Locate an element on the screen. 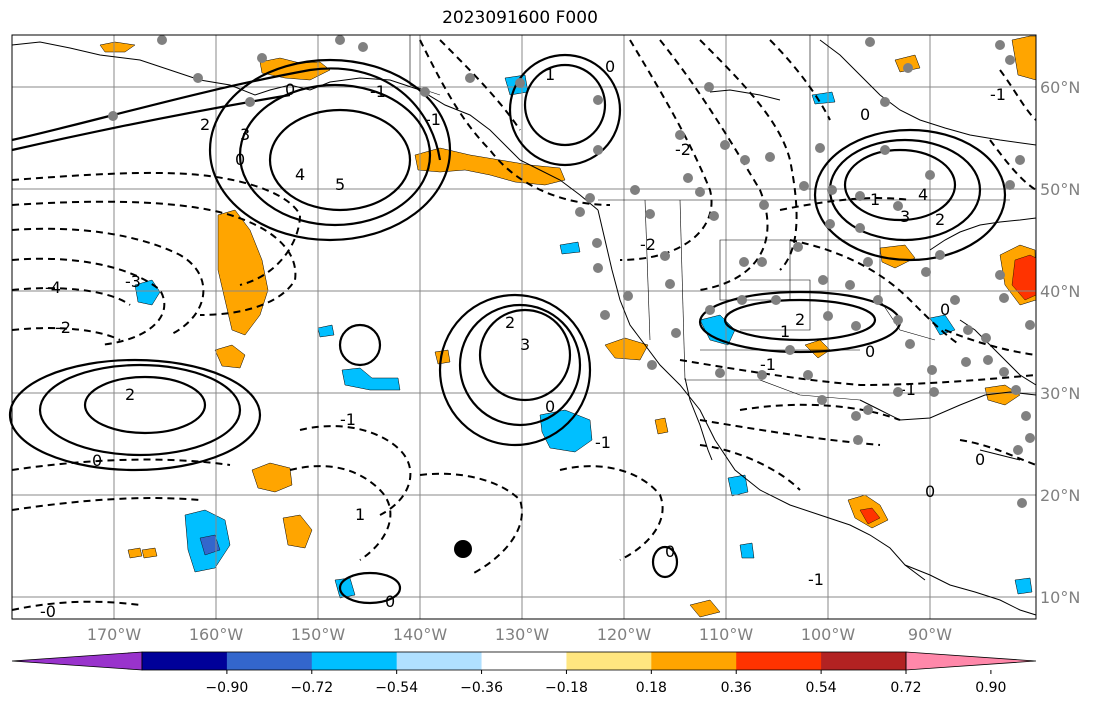 This screenshot has height=710, width=1102. colorbar-label: −0.36 is located at coordinates (481, 688).